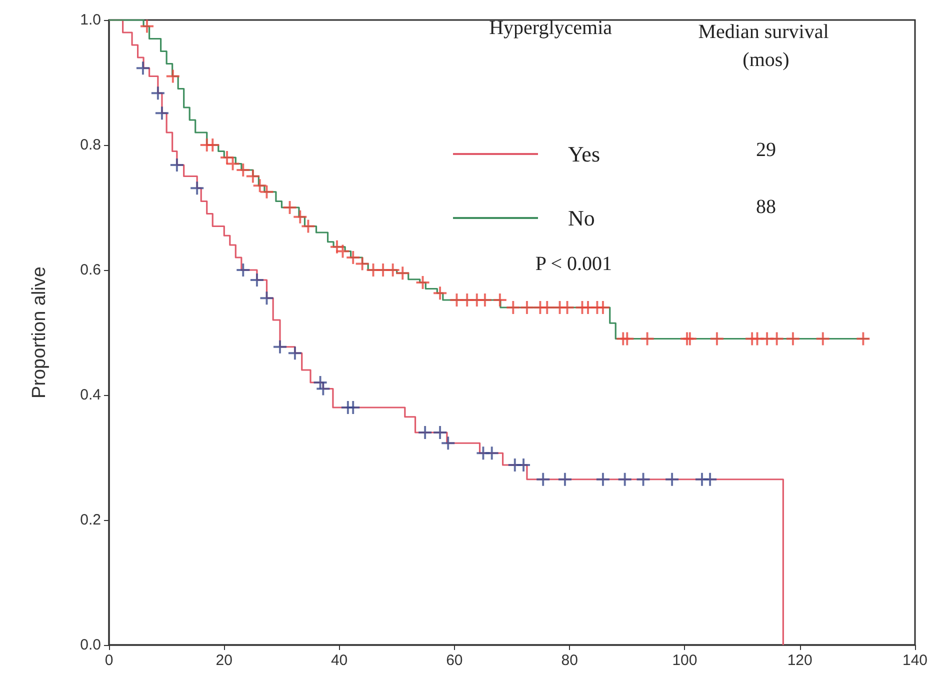 The height and width of the screenshot is (678, 937). What do you see at coordinates (90, 270) in the screenshot?
I see `y-tick-label: 0.6` at bounding box center [90, 270].